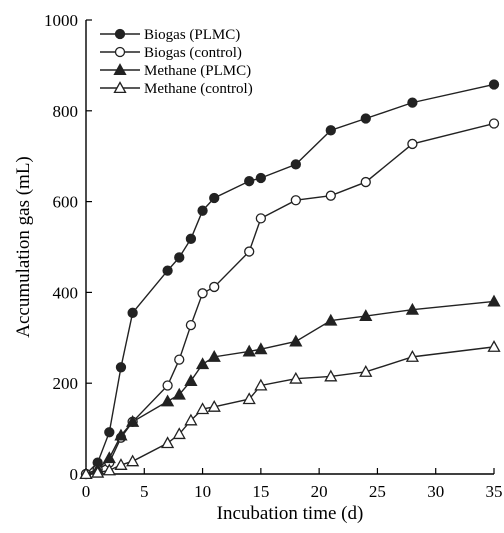 This screenshot has height=533, width=504. What do you see at coordinates (192, 35) in the screenshot?
I see `legend-label: Biogas (PLMC)` at bounding box center [192, 35].